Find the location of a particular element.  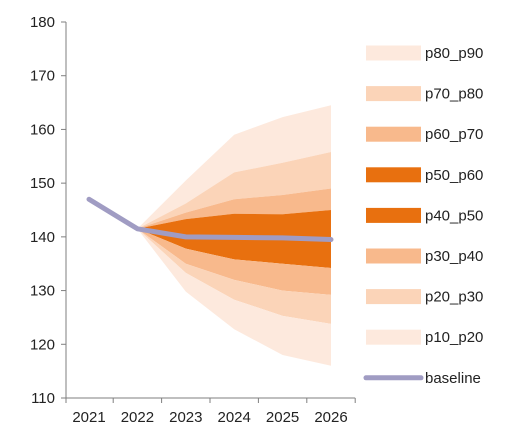

legend-label: baseline is located at coordinates (453, 378).